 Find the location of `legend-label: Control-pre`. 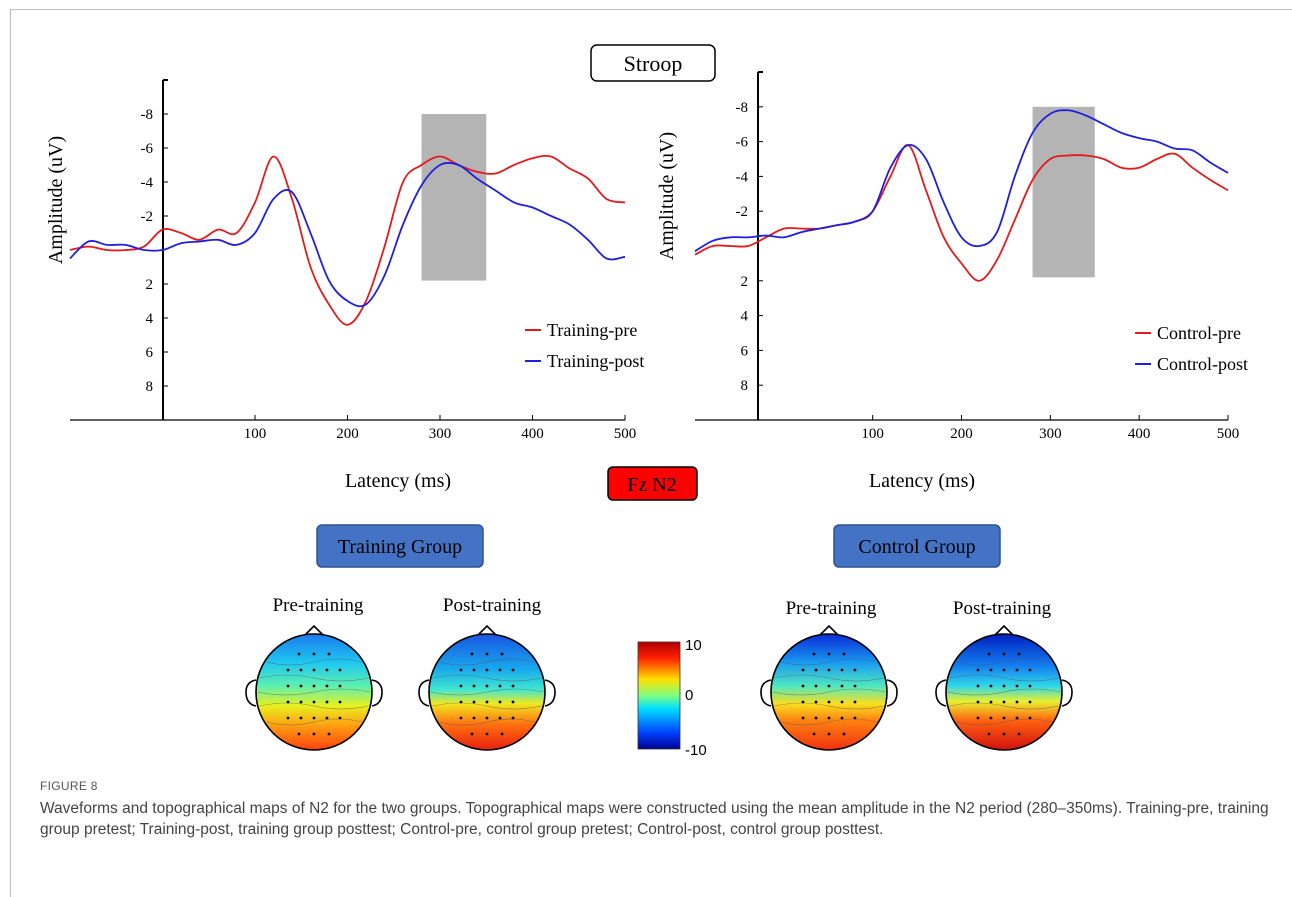

legend-label: Control-pre is located at coordinates (1199, 333).